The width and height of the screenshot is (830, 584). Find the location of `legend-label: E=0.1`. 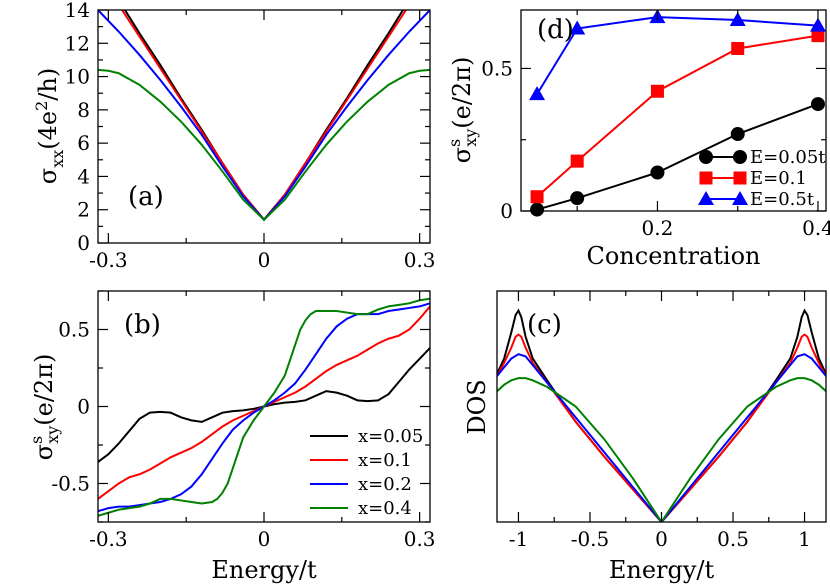

legend-label: E=0.1 is located at coordinates (778, 178).